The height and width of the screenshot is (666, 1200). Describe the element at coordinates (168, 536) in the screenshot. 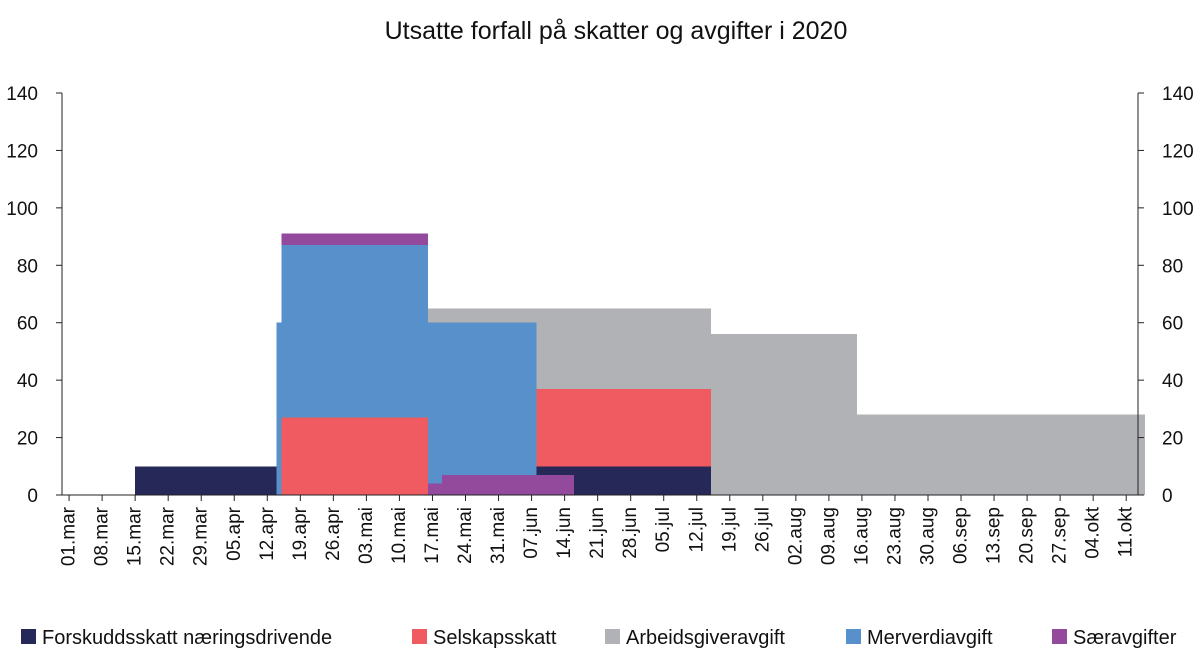

I see `x-tick-label: 22.mar` at that location.